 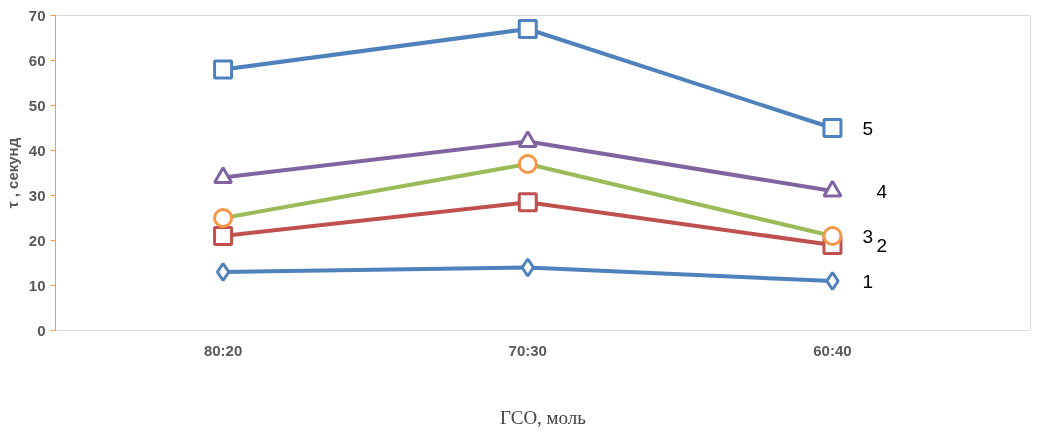 I want to click on y-tick-label: 20, so click(x=37, y=240).